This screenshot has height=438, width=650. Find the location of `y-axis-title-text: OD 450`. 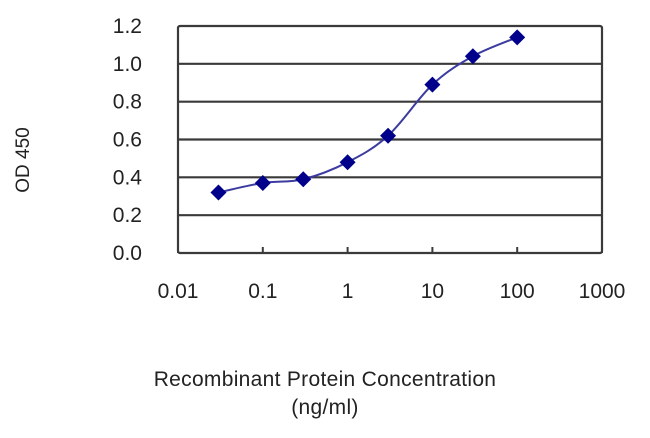

y-axis-title-text: OD 450 is located at coordinates (23, 160).